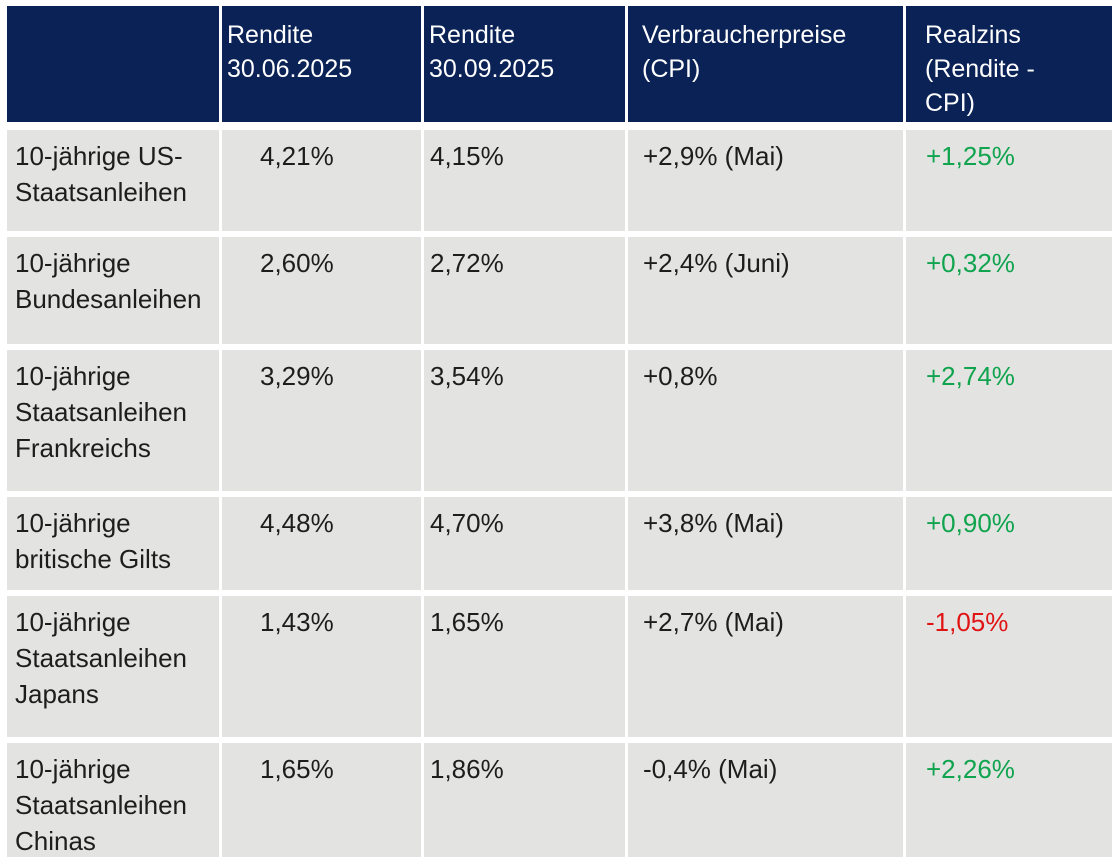 This screenshot has height=868, width=1114. I want to click on bond-name-cell: 10-jährige Staatsanleihen Frankreichs, so click(113, 420).